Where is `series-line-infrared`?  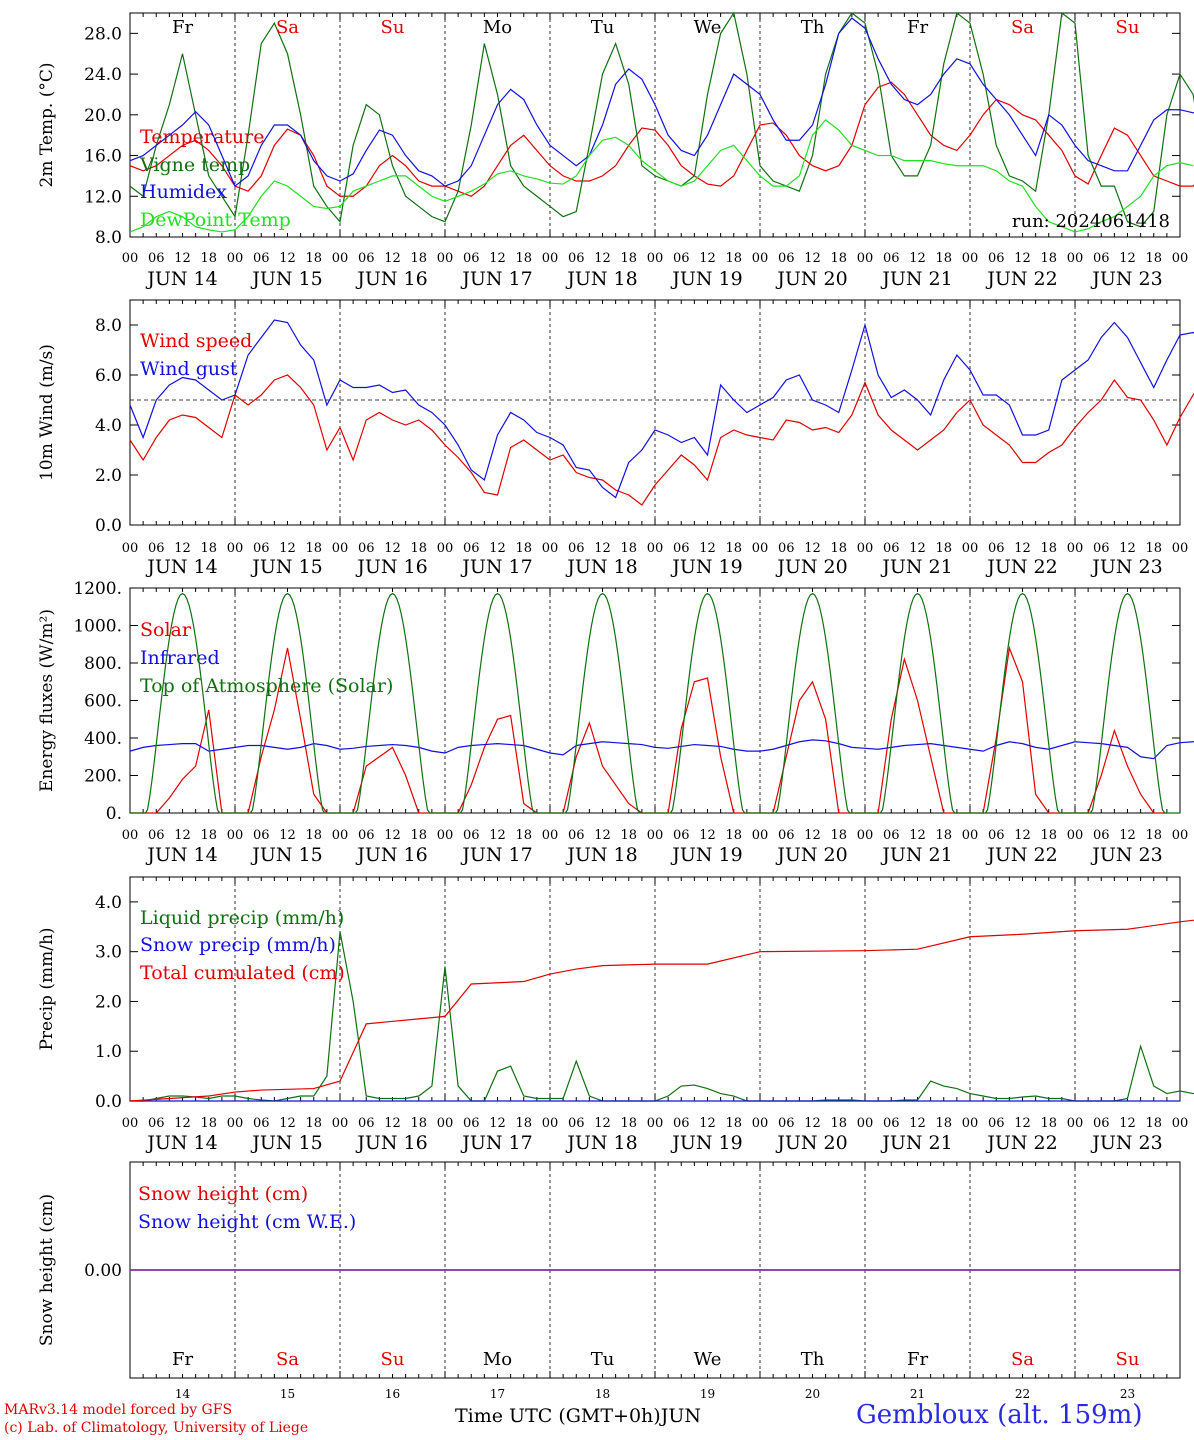 series-line-infrared is located at coordinates (661, 749).